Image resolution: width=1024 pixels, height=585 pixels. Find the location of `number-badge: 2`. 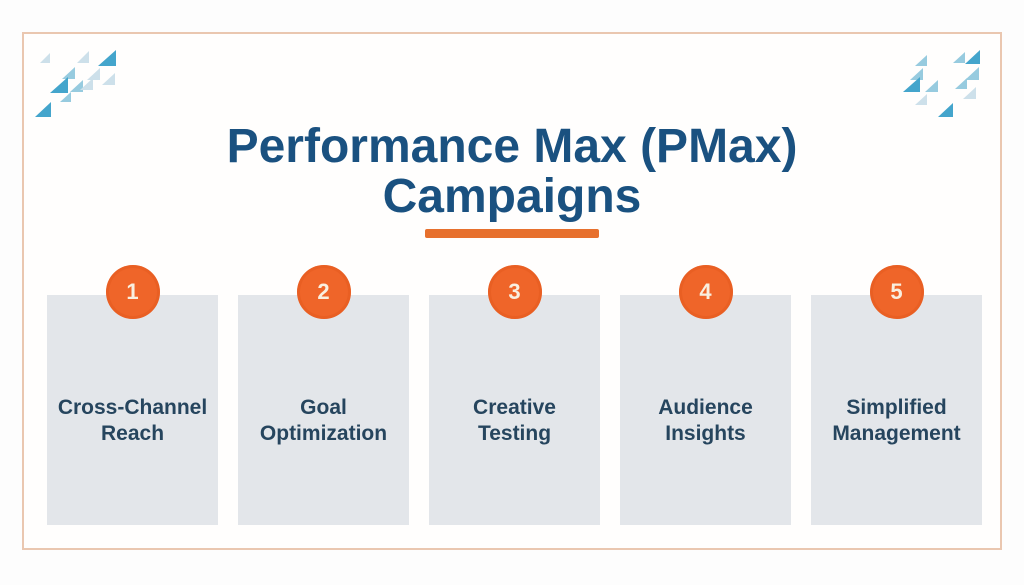

number-badge: 2 is located at coordinates (323, 292).